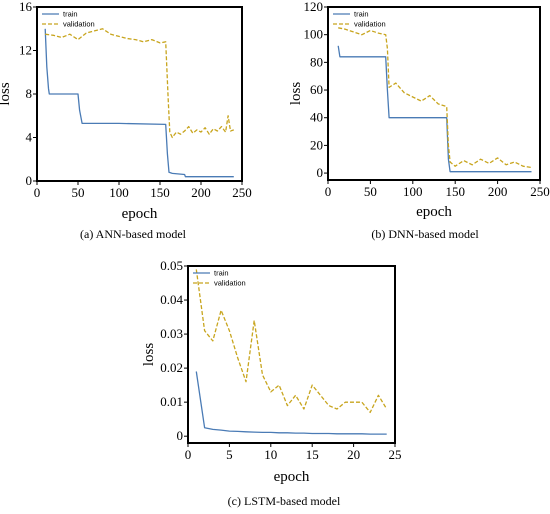 The image size is (550, 514). What do you see at coordinates (316, 144) in the screenshot?
I see `y-tick-label: 20` at bounding box center [316, 144].